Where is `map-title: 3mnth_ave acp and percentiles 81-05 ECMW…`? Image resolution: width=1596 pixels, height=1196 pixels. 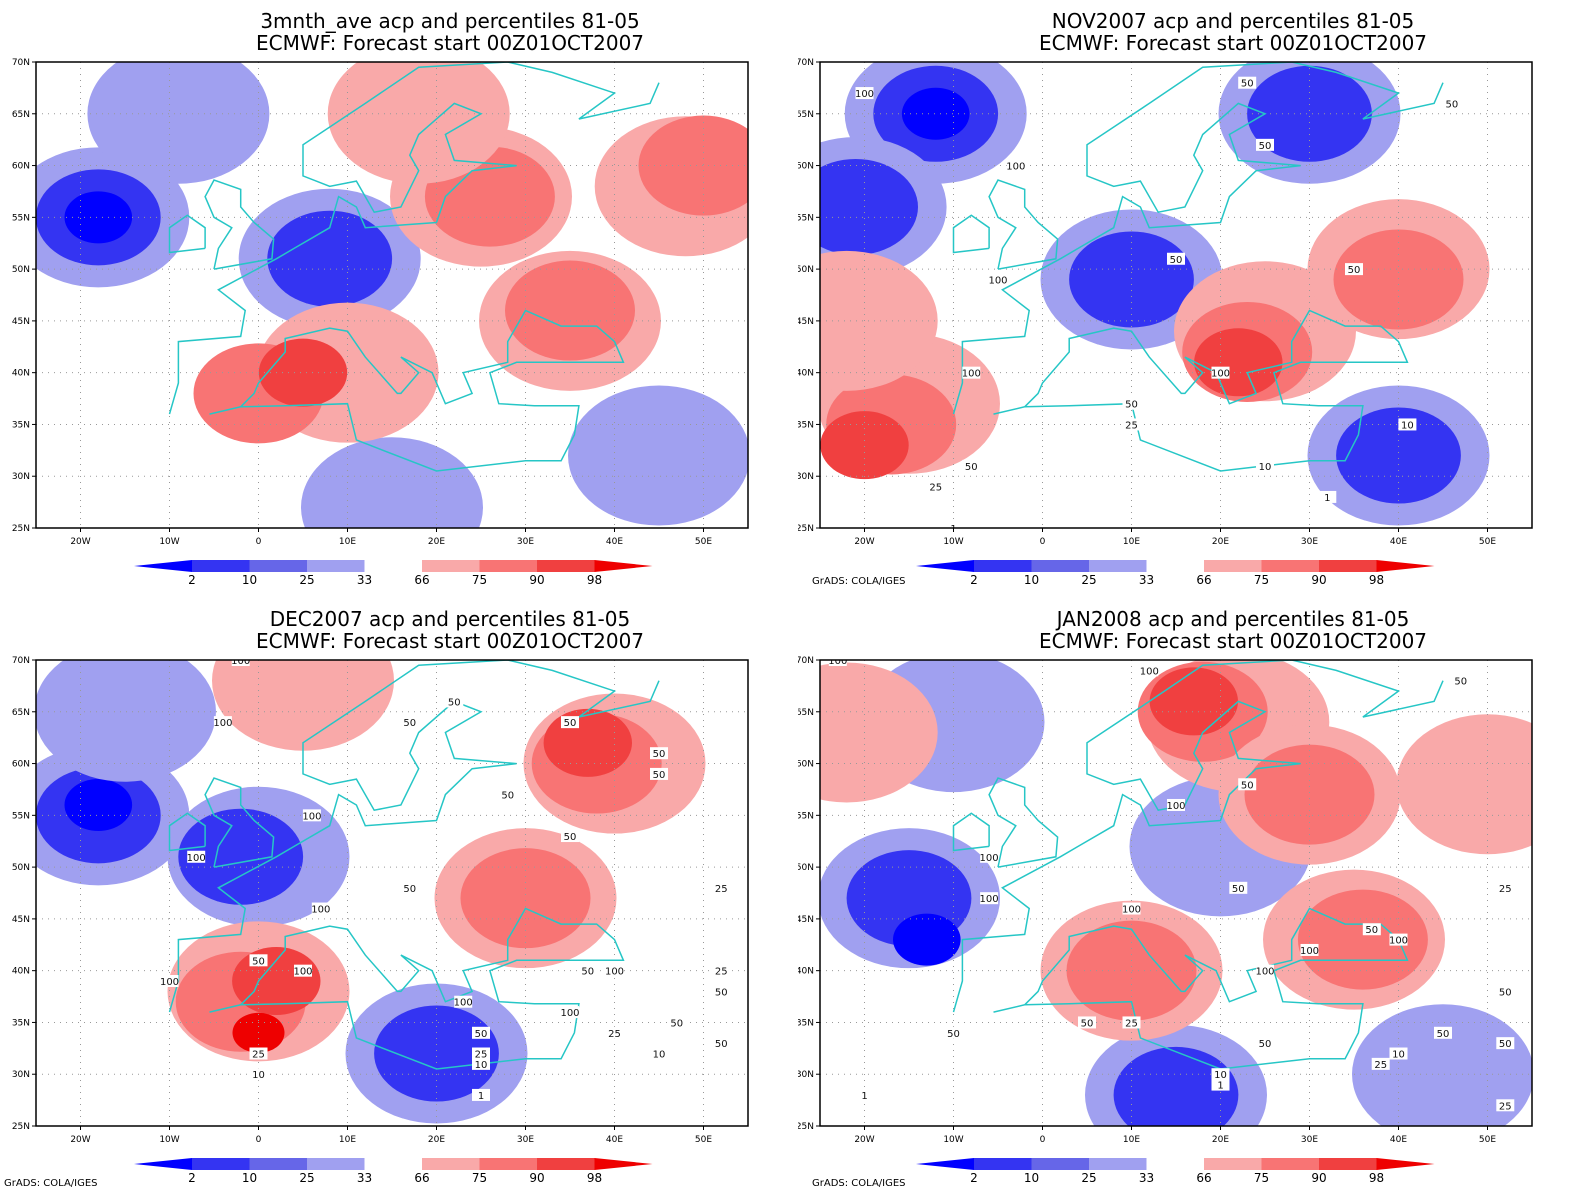 map-title: 3mnth_ave acp and percentiles 81-05 ECMW… is located at coordinates (450, 32).